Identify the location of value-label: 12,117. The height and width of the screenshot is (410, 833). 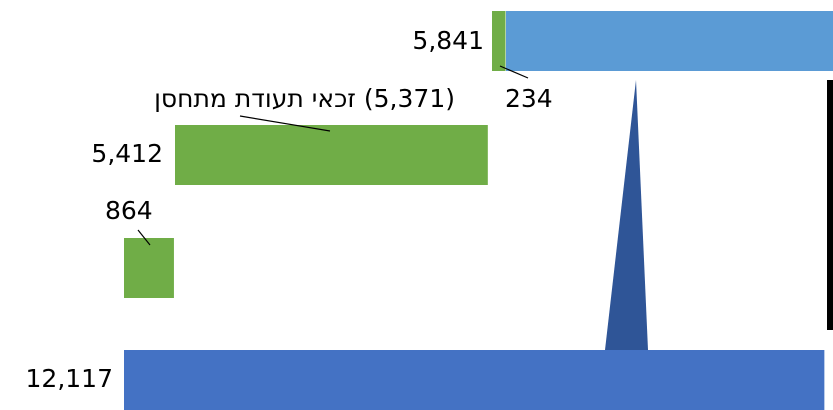
(69, 378).